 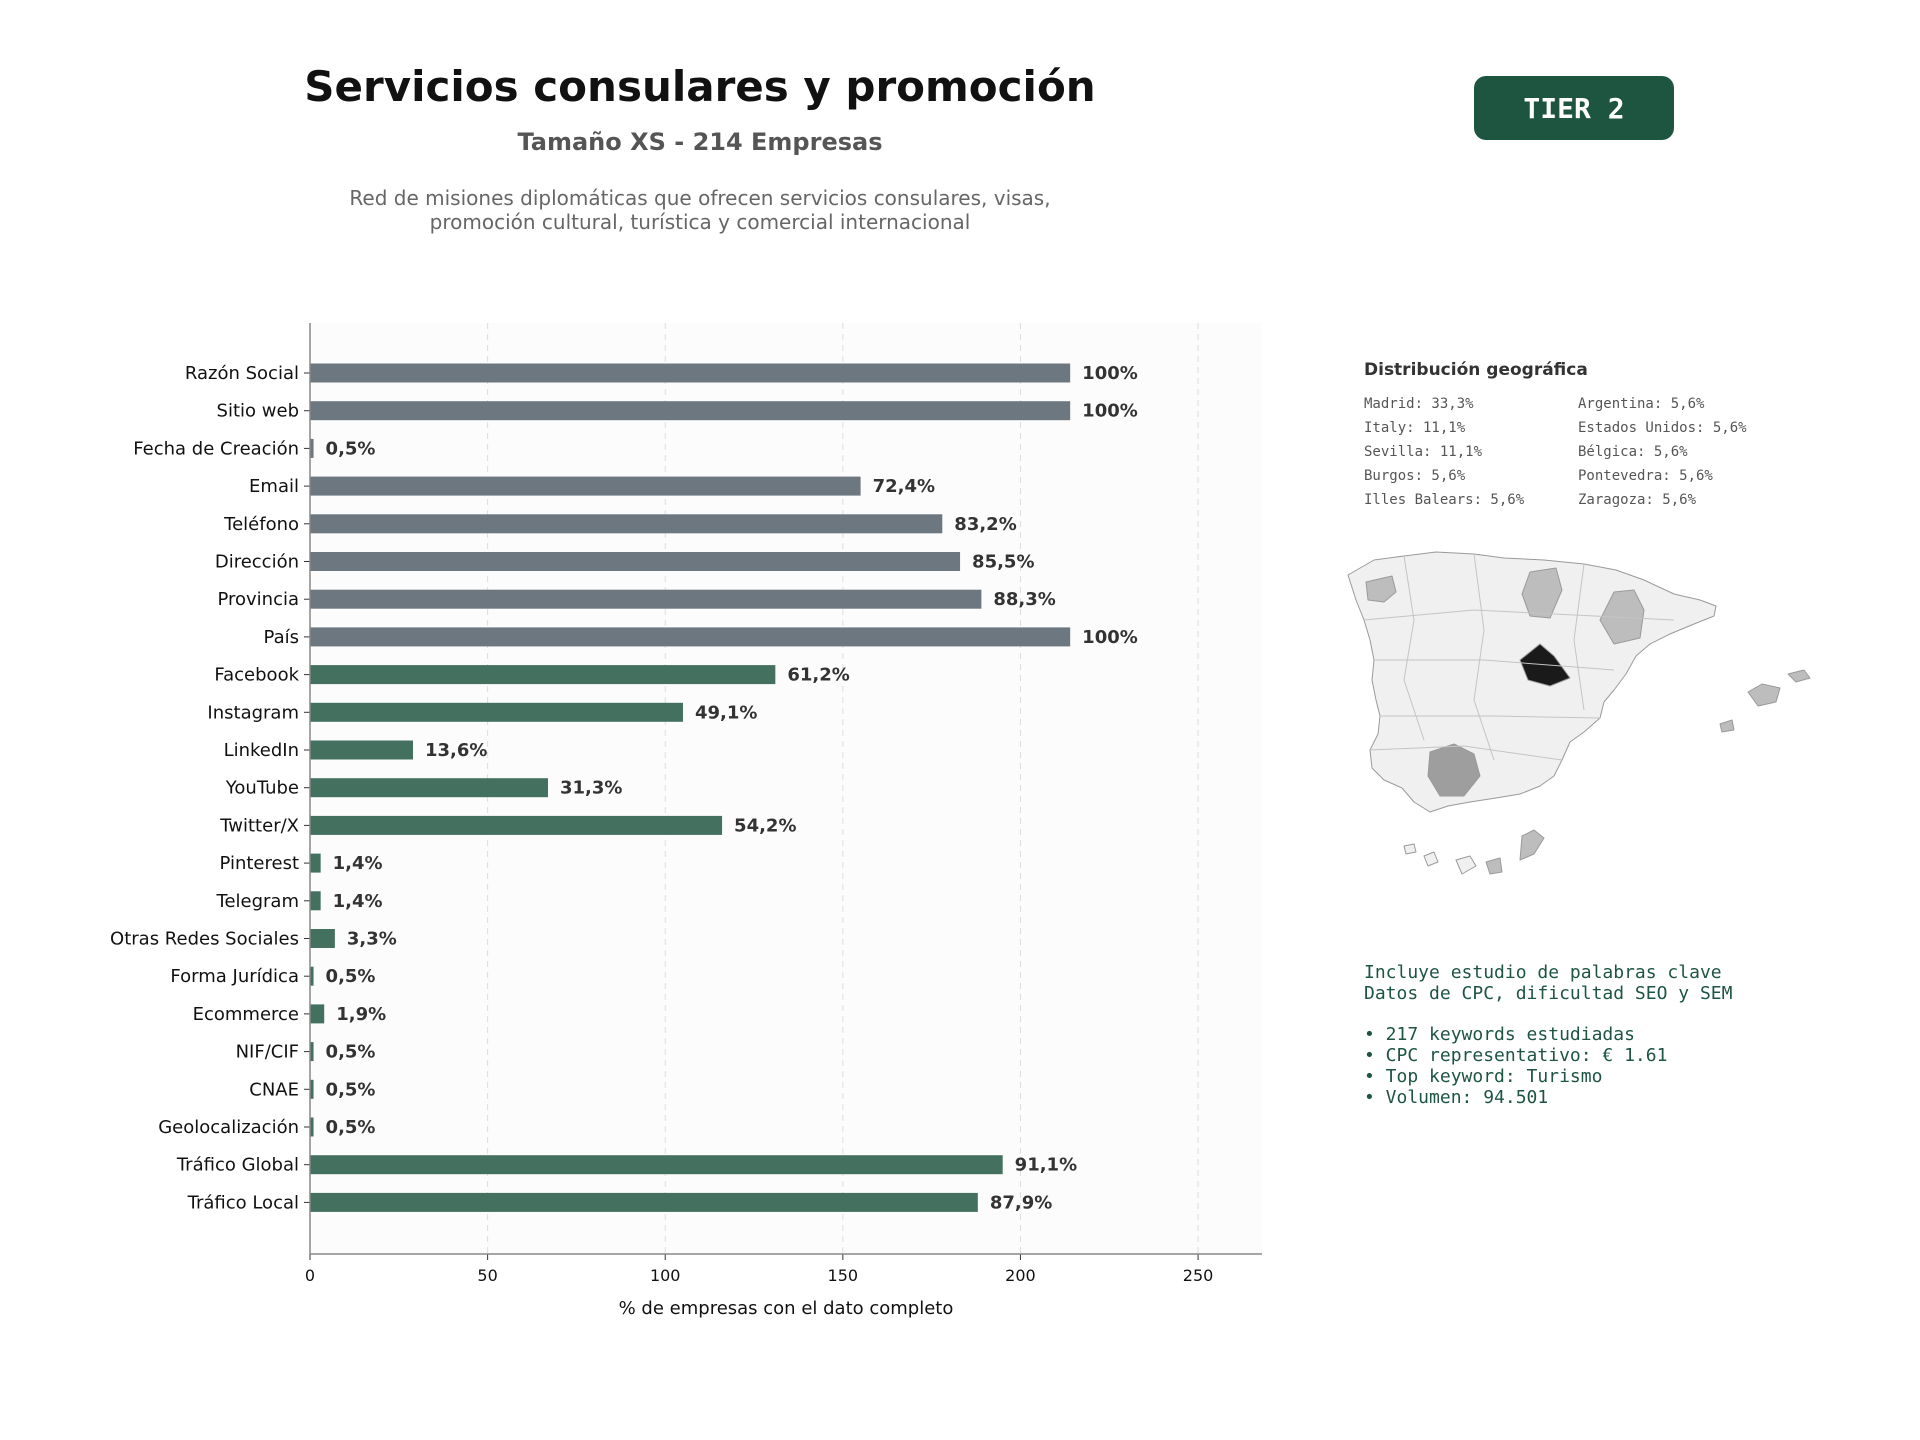 I want to click on map-sevilla-highlight, so click(x=1454, y=770).